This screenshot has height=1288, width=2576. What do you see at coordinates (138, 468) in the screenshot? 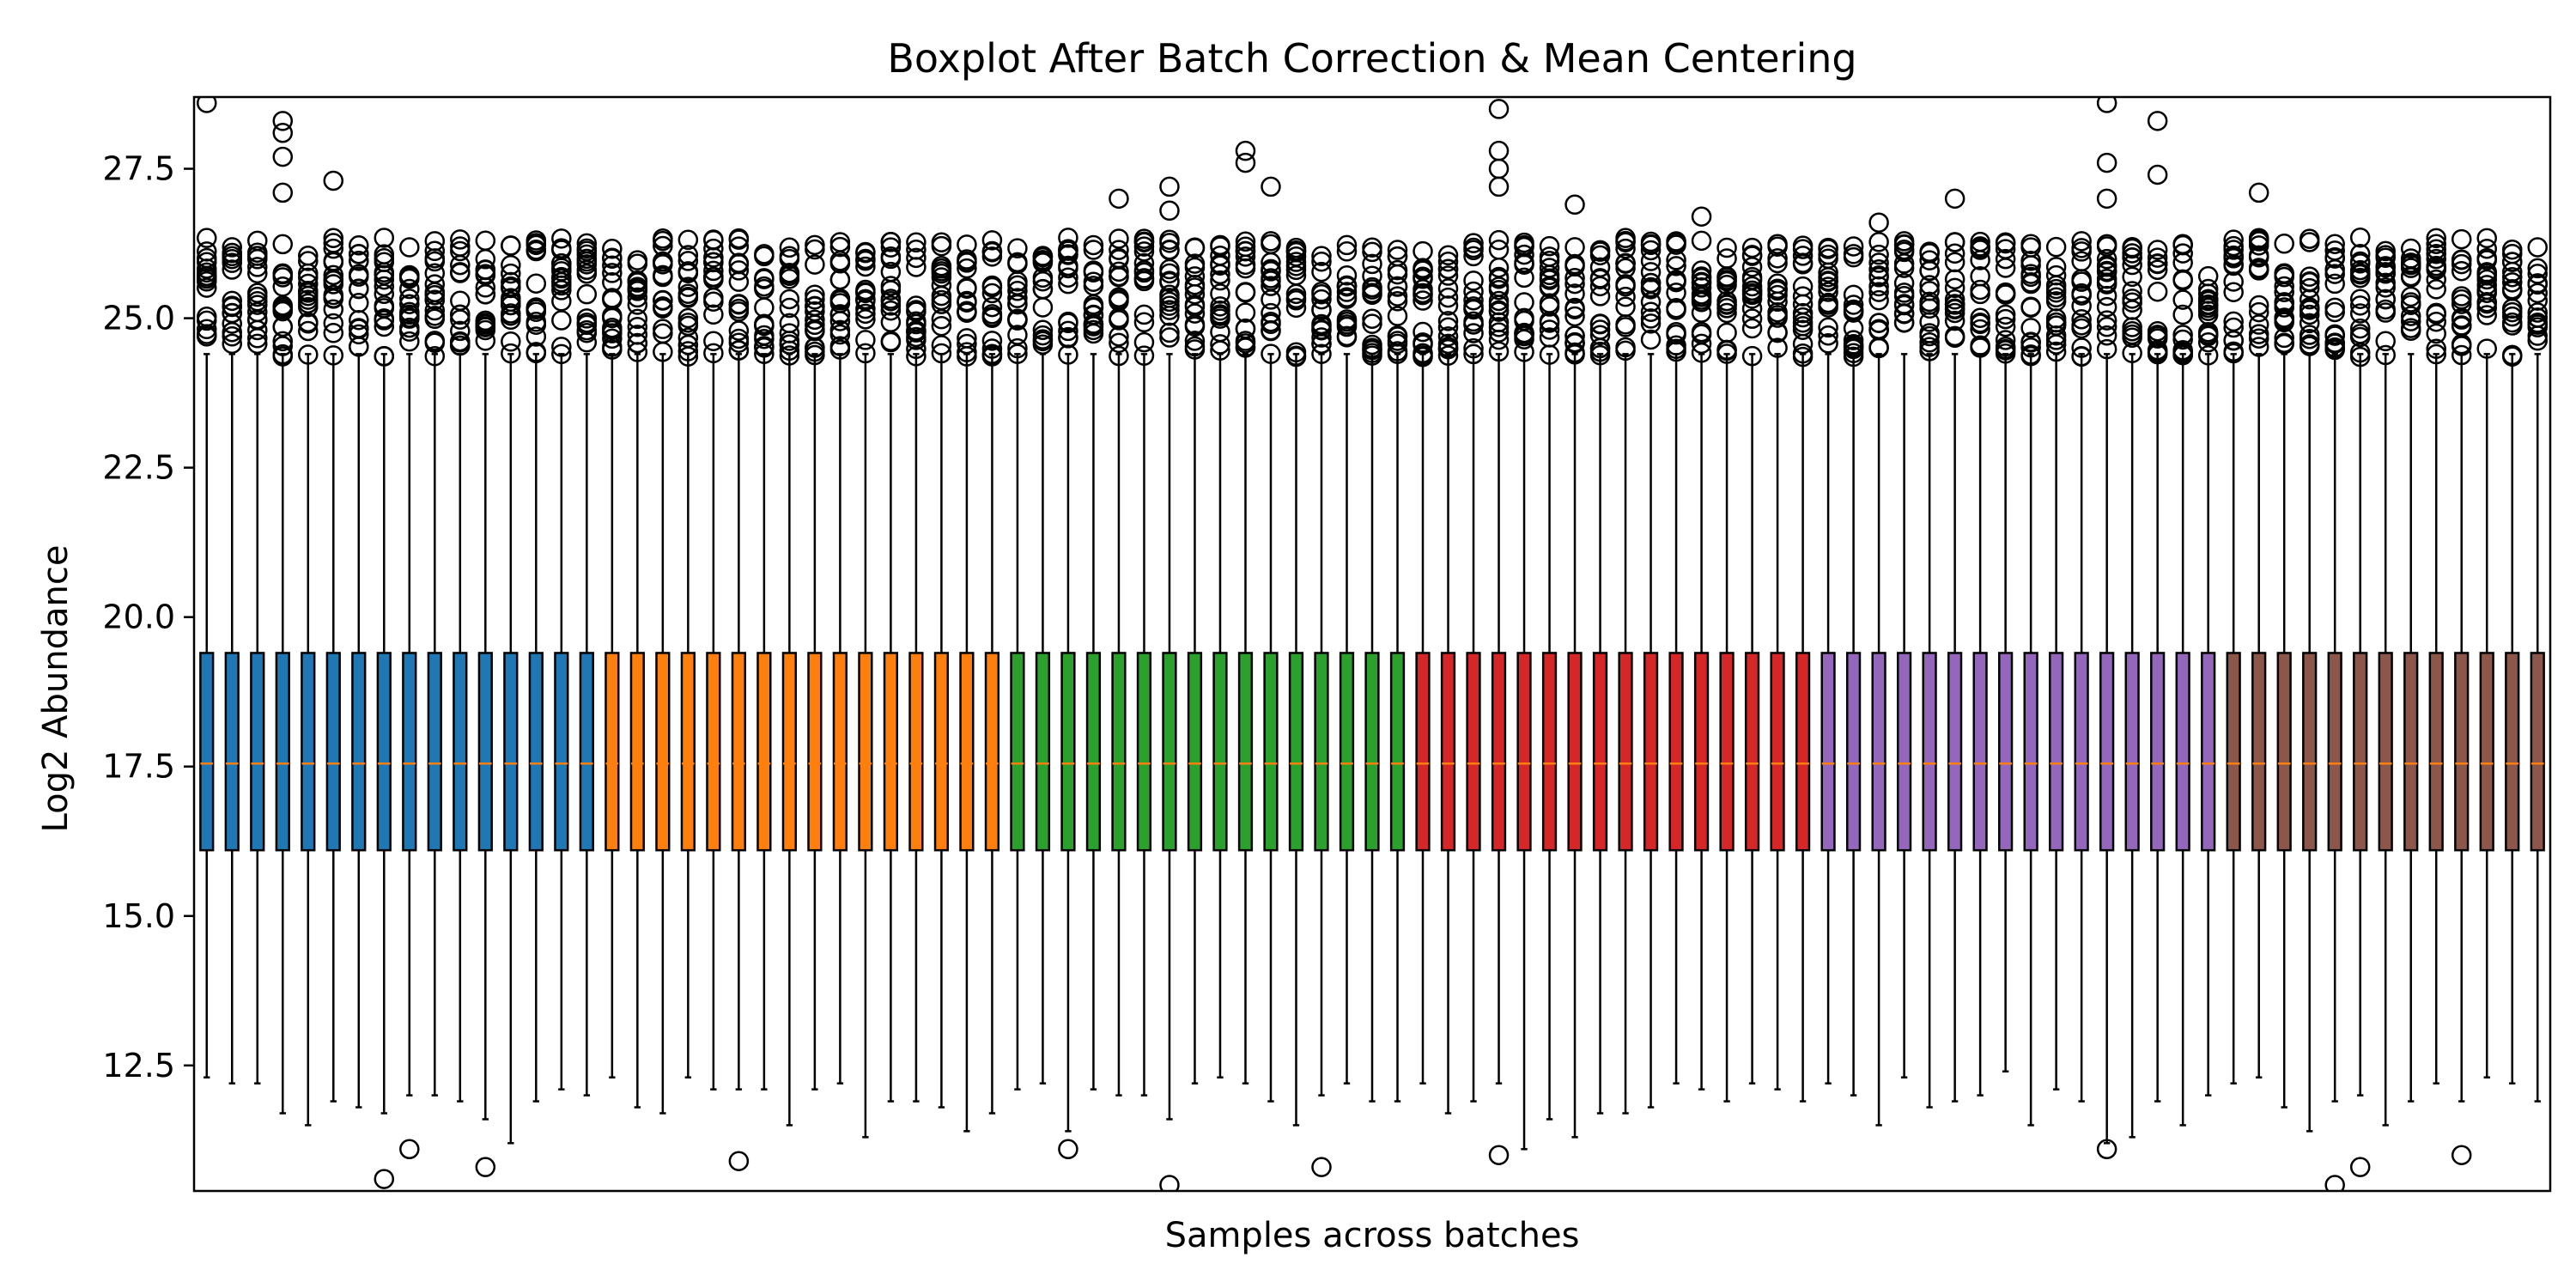
I see `y-tick-label: 22.5` at bounding box center [138, 468].